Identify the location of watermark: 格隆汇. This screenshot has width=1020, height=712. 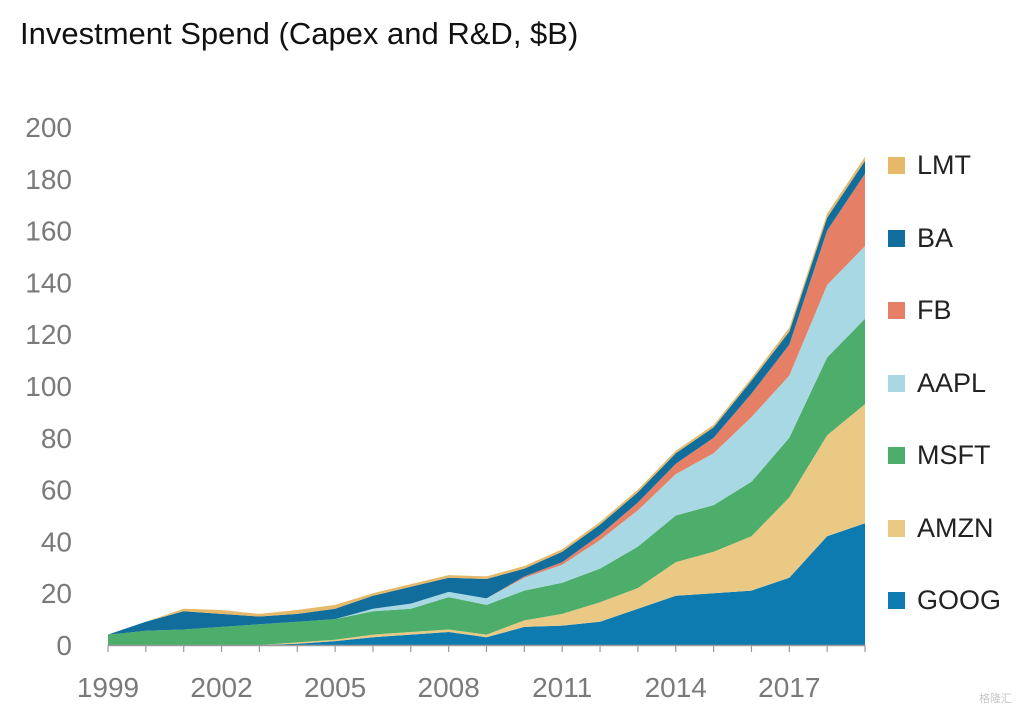
(995, 699).